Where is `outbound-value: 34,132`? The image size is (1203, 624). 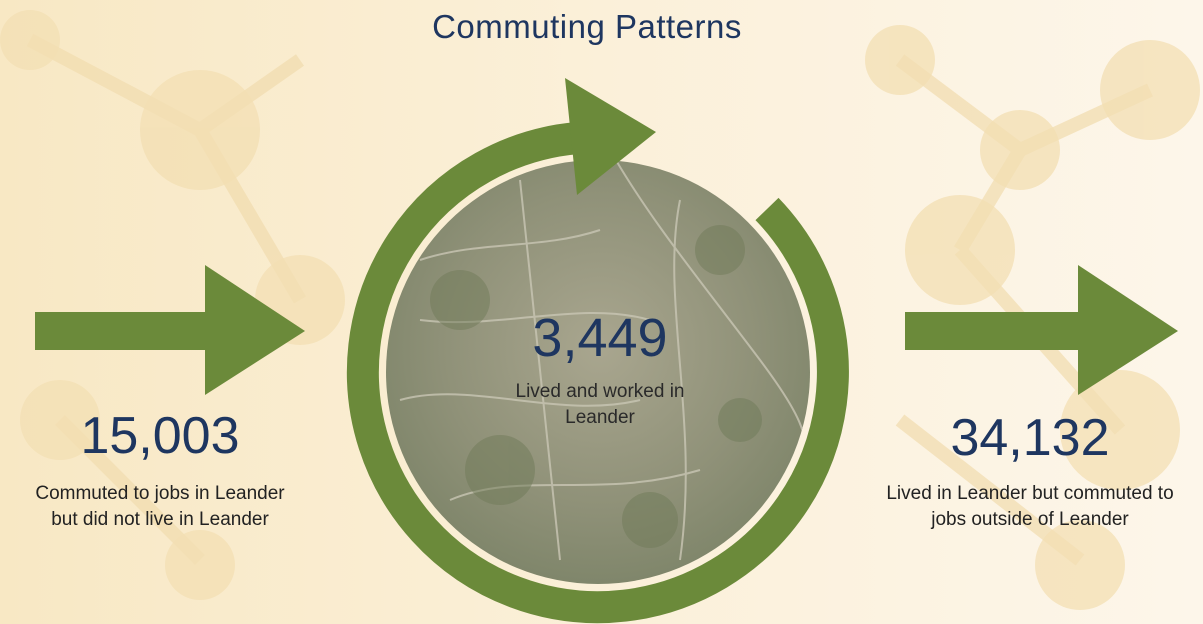
outbound-value: 34,132 is located at coordinates (1030, 438).